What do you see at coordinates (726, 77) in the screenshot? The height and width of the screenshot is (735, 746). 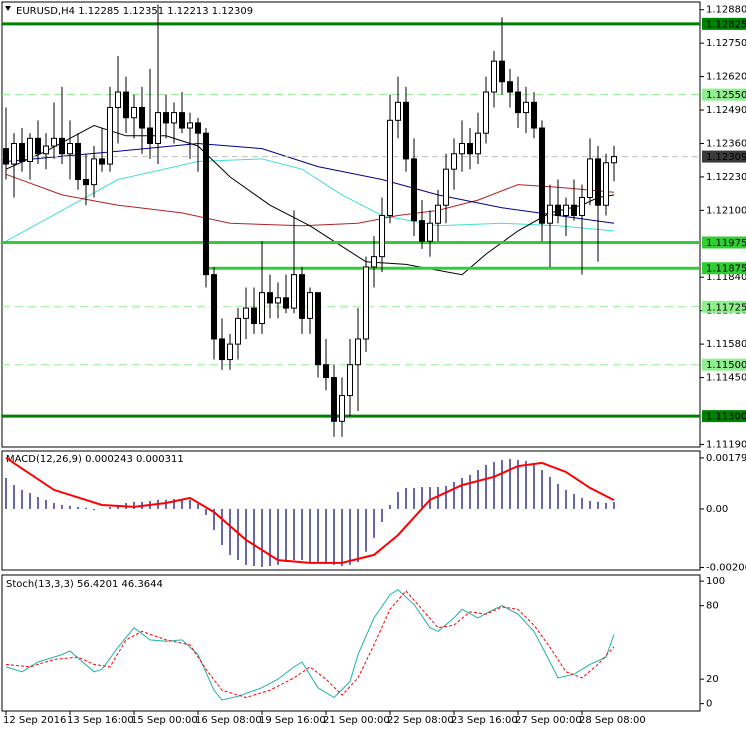 I see `y-tick-label: 1.12620` at bounding box center [726, 77].